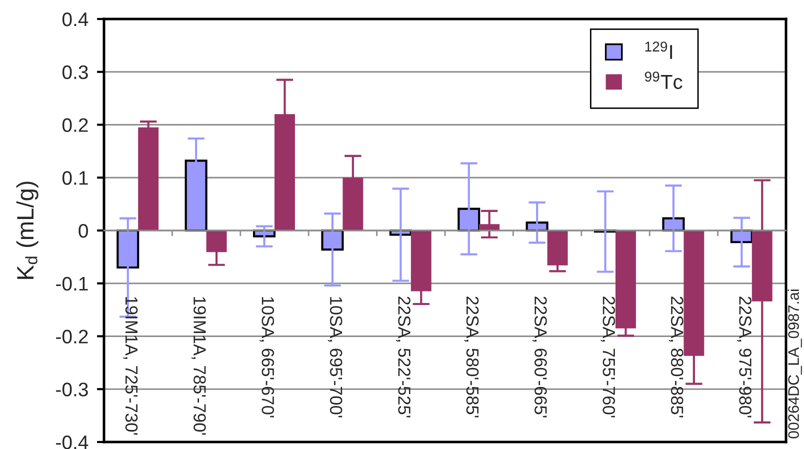  What do you see at coordinates (676, 357) in the screenshot?
I see `x-tick-label: 22SA, 880'-885'` at bounding box center [676, 357].